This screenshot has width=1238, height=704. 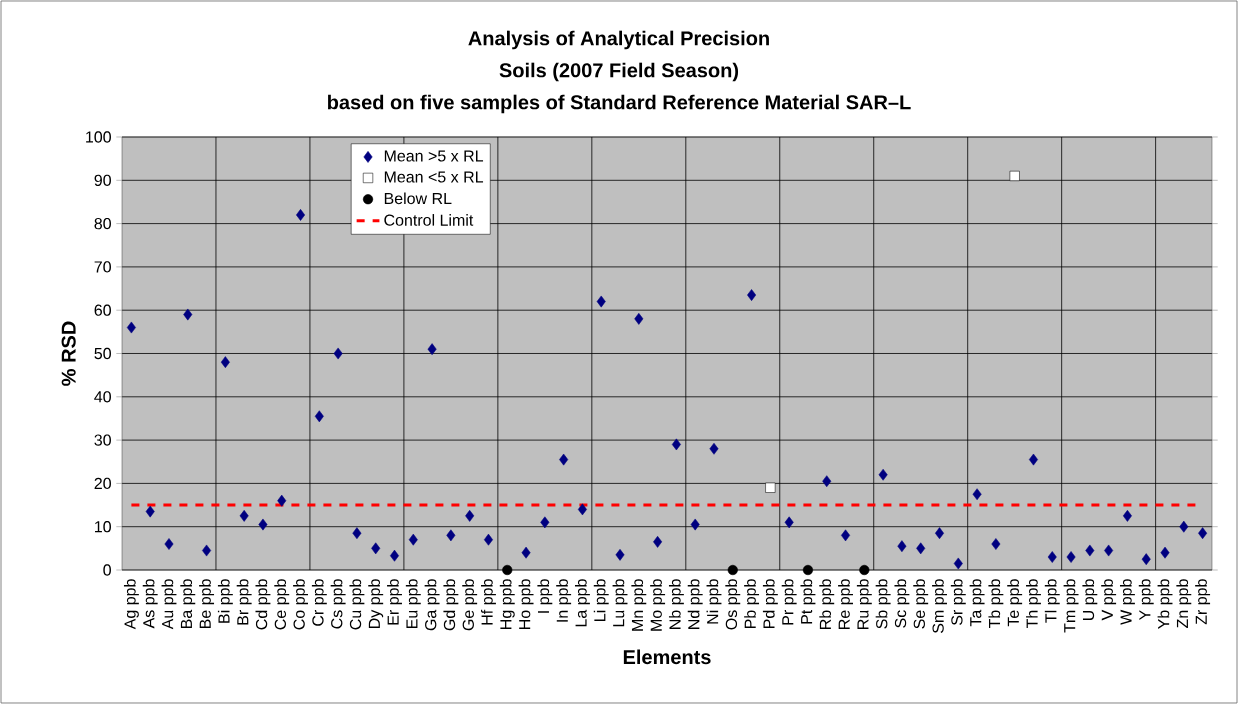 What do you see at coordinates (996, 604) in the screenshot?
I see `x-tick-label: Tb ppb` at bounding box center [996, 604].